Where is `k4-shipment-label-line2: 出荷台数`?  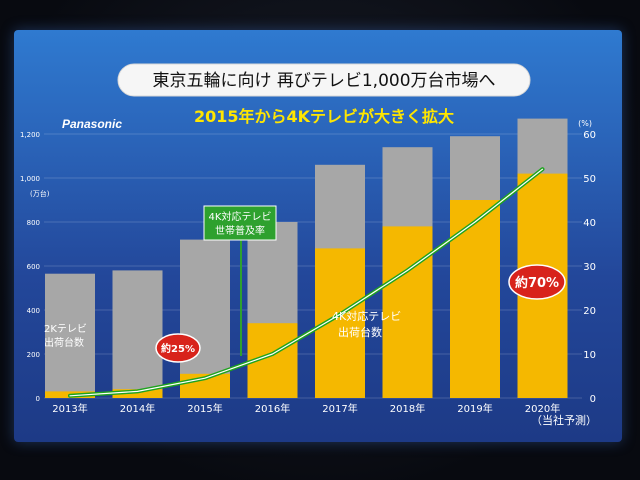 k4-shipment-label-line2: 出荷台数 is located at coordinates (360, 332).